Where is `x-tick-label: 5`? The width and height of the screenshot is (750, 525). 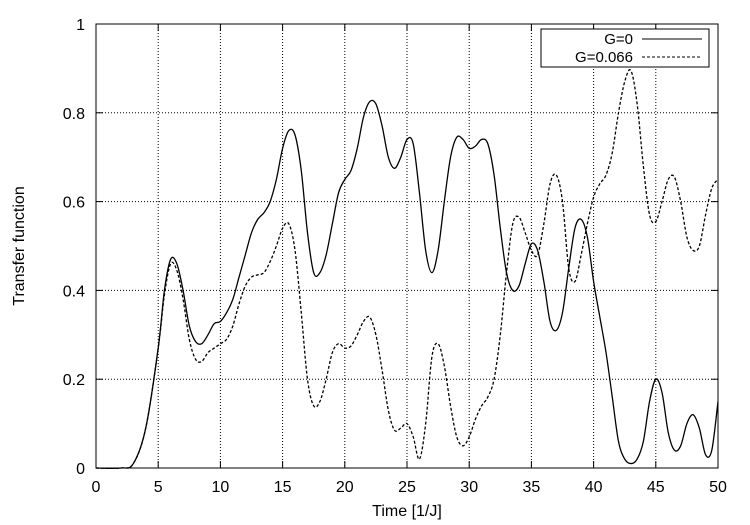 x-tick-label: 5 is located at coordinates (158, 487).